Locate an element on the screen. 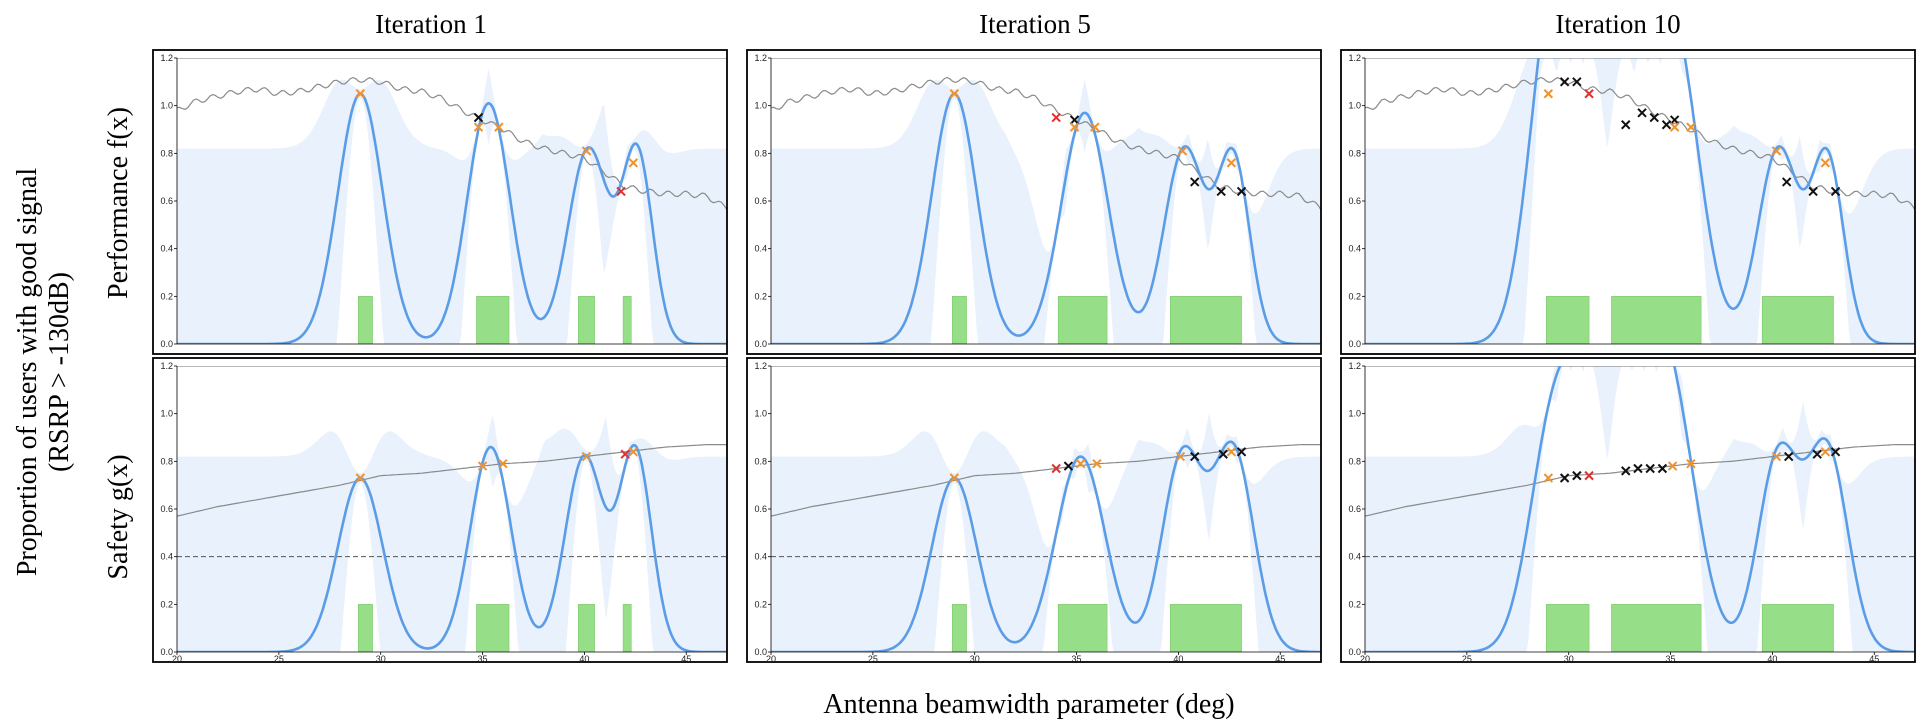  y-axis-label: Proportion of users with good signal is located at coordinates (27, 372).